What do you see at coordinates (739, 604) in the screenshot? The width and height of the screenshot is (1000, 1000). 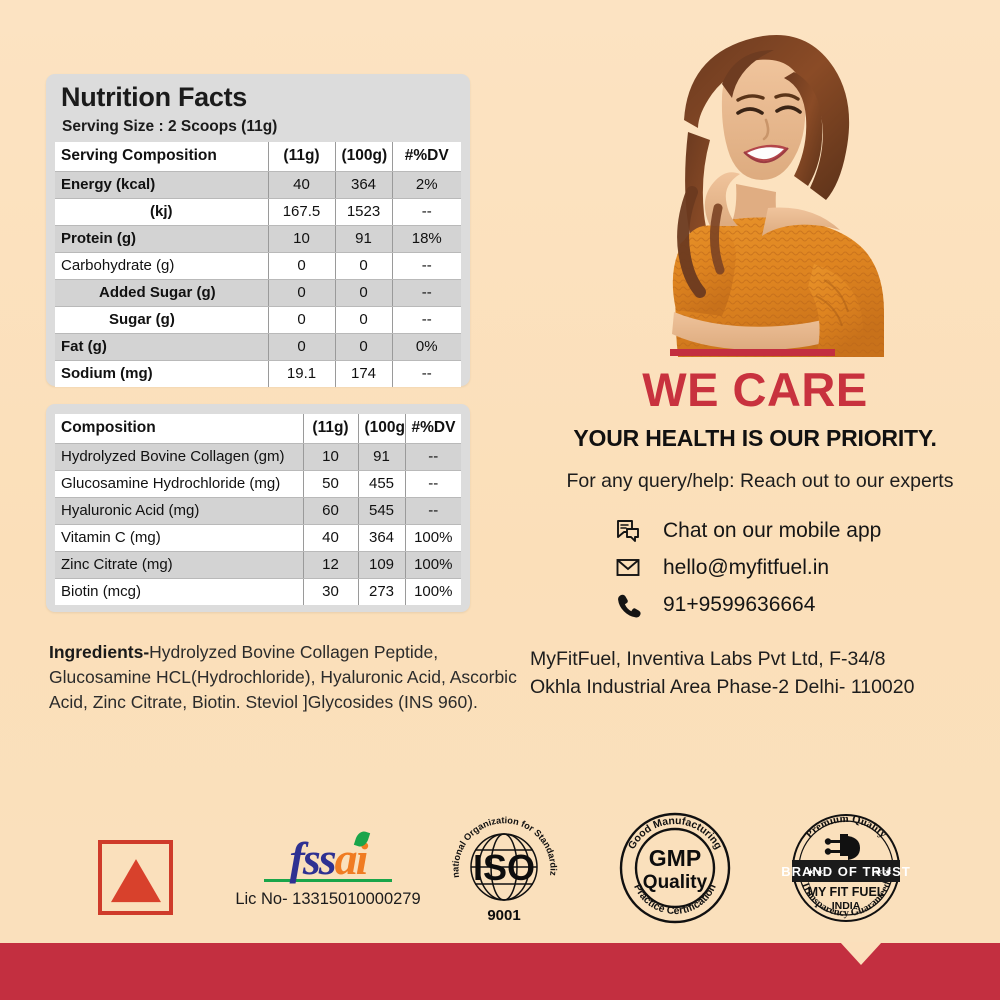 I see `contact-phone-label: 91+9599636664` at bounding box center [739, 604].